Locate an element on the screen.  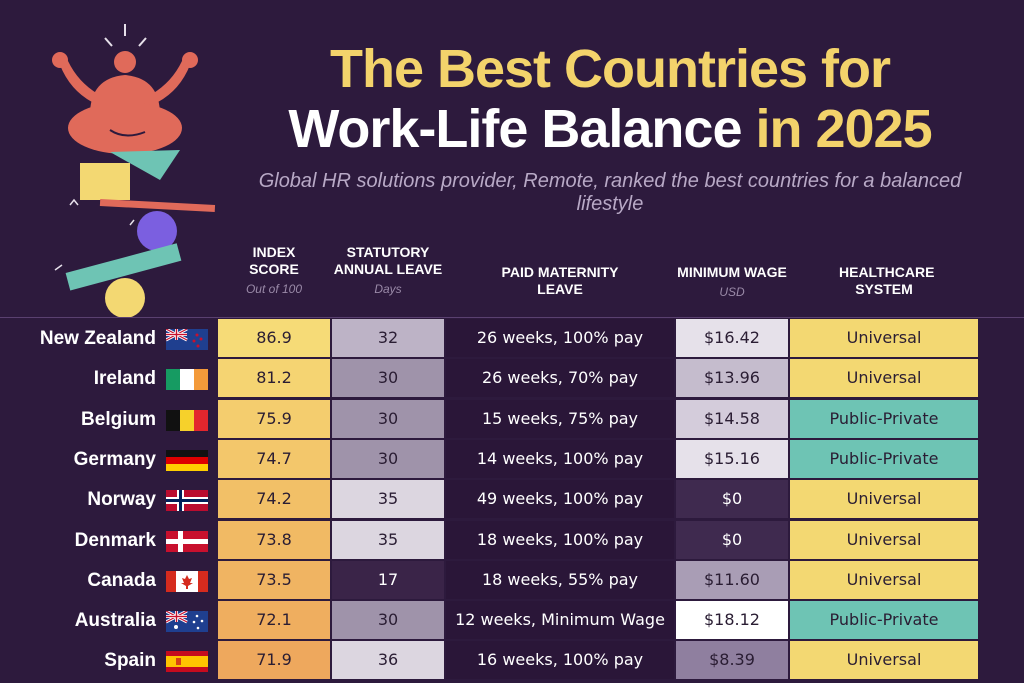
maternity-leave-cell: 14 weeks, 100% pay is located at coordinates (560, 458).